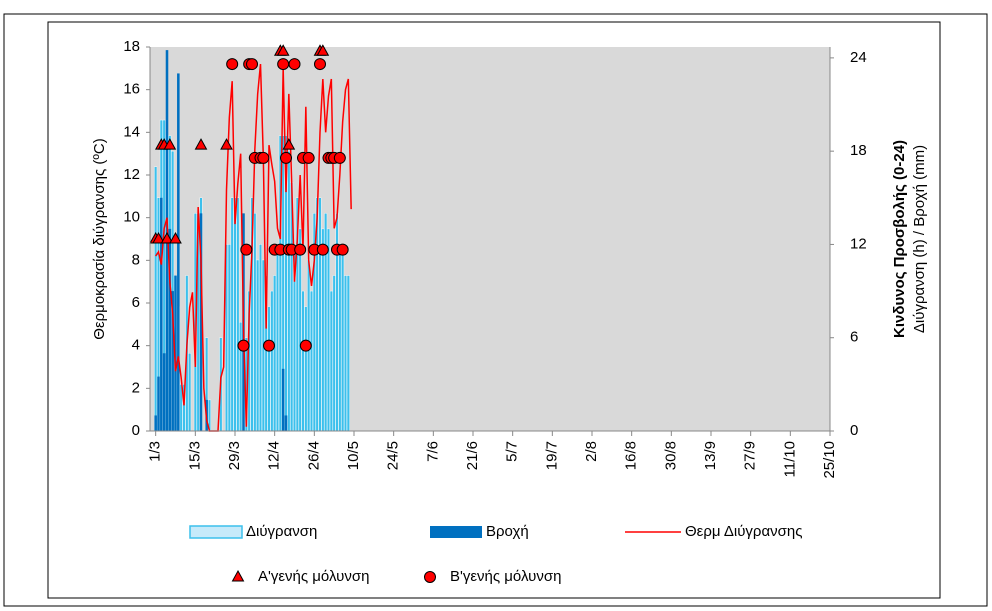  What do you see at coordinates (858, 57) in the screenshot?
I see `y2-tick-label: 24` at bounding box center [858, 57].